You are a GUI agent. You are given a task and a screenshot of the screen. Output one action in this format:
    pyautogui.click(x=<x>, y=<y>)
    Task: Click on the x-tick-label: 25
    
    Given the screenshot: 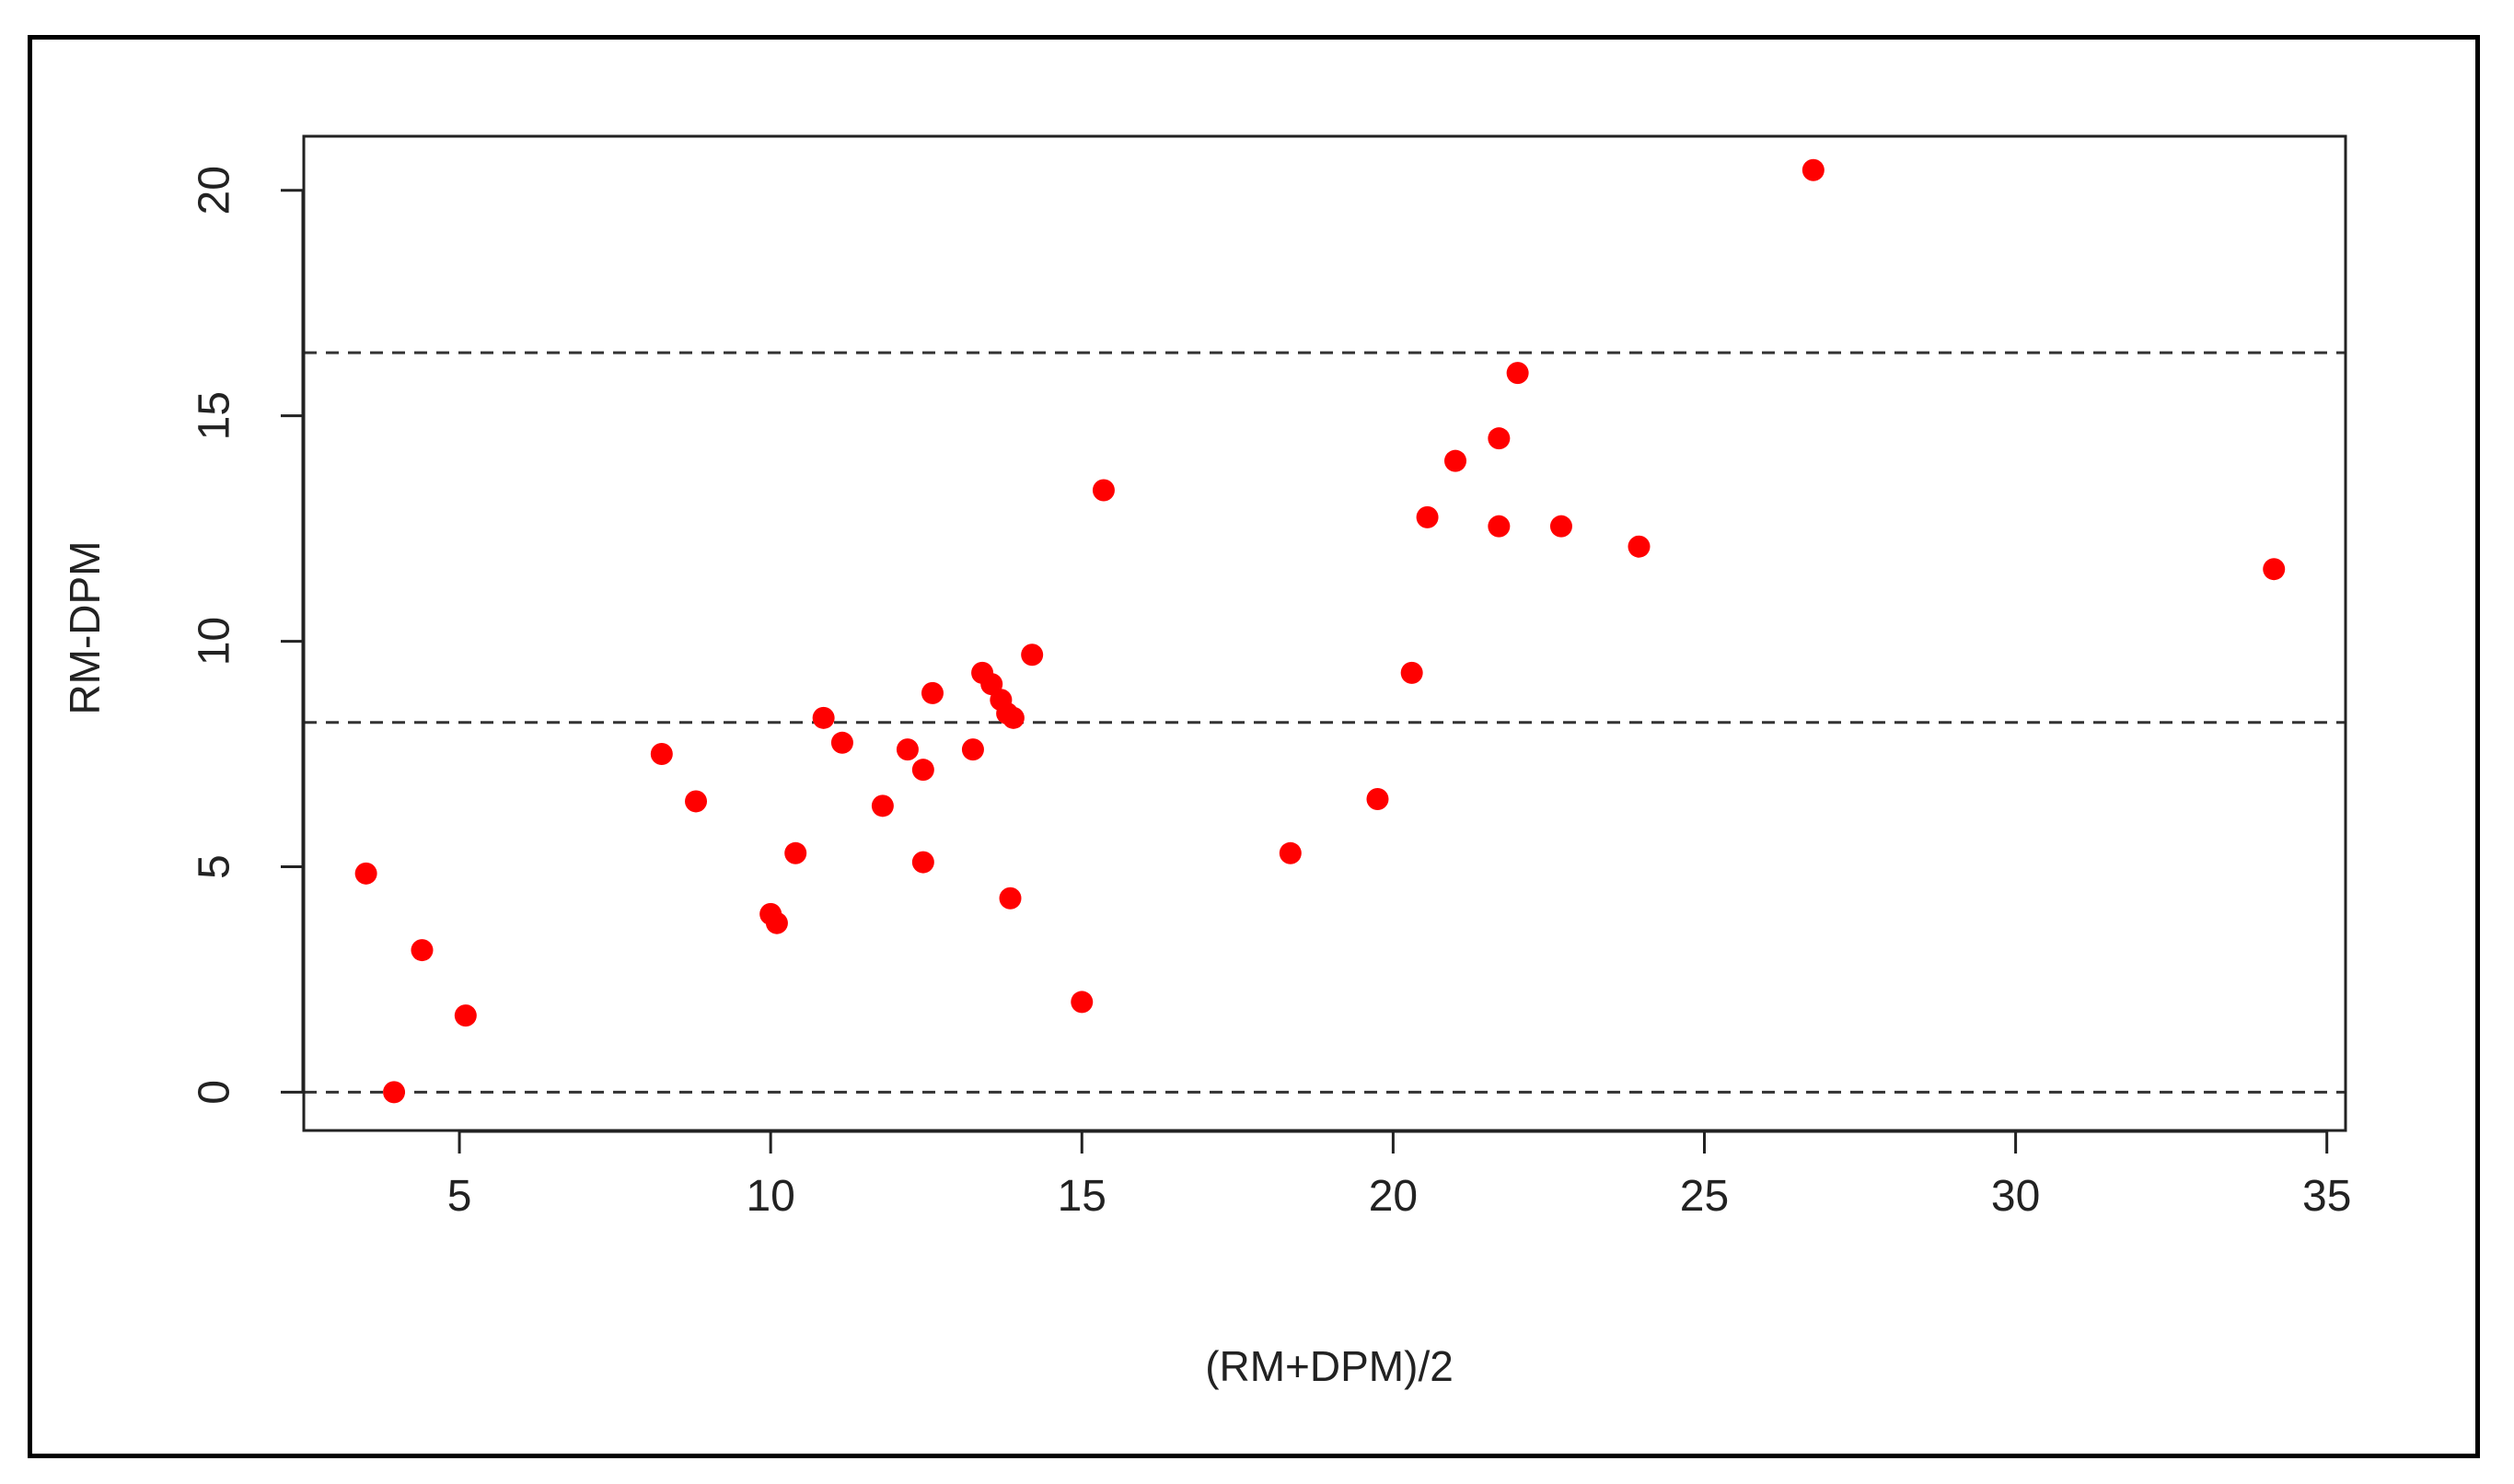 What is the action you would take?
    pyautogui.click(x=1705, y=1196)
    